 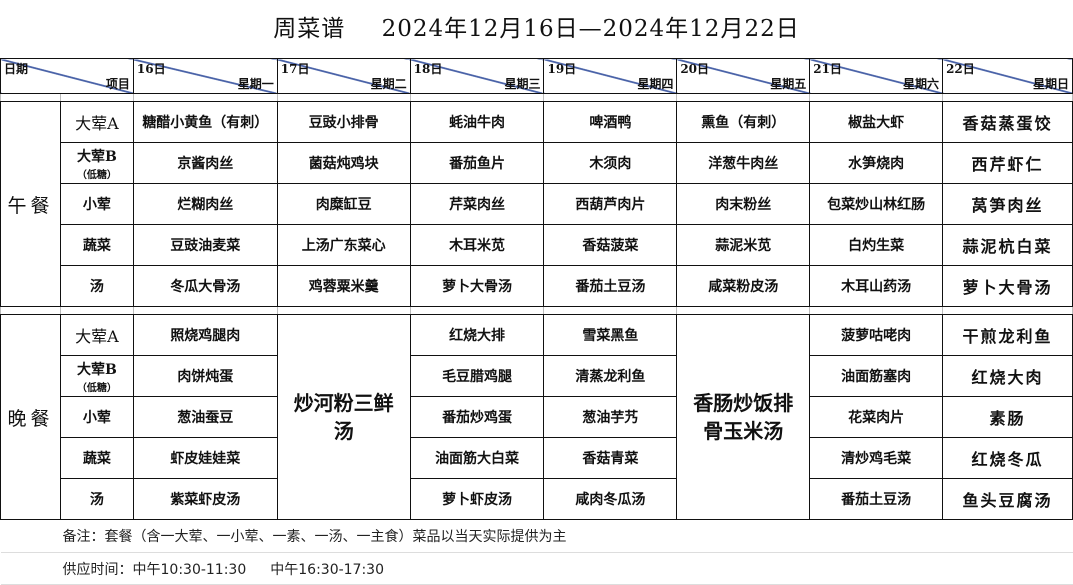 I want to click on dish-cell: 烂糊肉丝, so click(x=205, y=204).